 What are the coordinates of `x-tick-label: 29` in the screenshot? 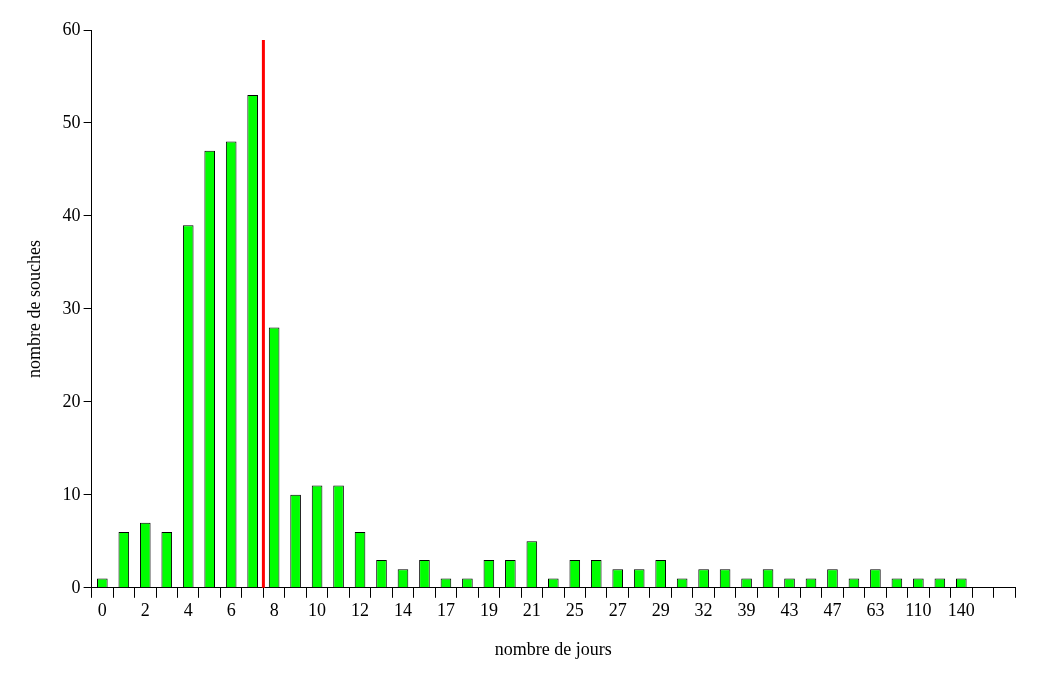 It's located at (660, 610).